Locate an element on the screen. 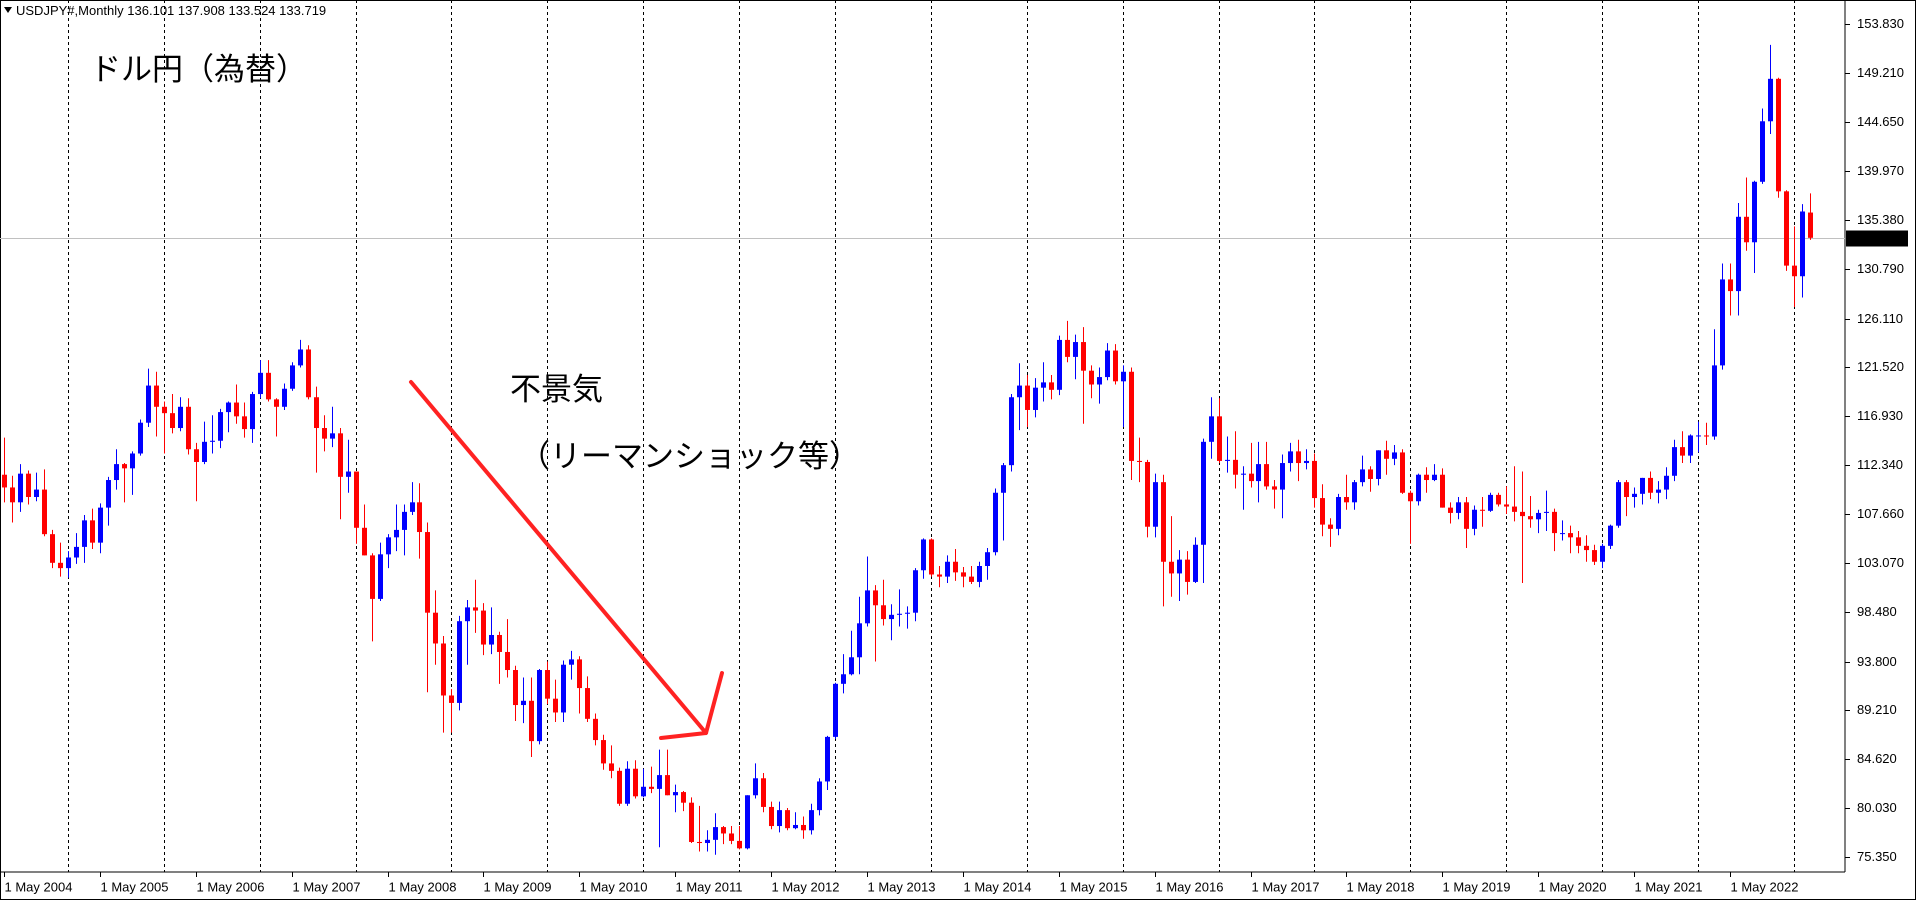 The width and height of the screenshot is (1916, 900). x-tick-label: 1 May 2015 is located at coordinates (1094, 886).